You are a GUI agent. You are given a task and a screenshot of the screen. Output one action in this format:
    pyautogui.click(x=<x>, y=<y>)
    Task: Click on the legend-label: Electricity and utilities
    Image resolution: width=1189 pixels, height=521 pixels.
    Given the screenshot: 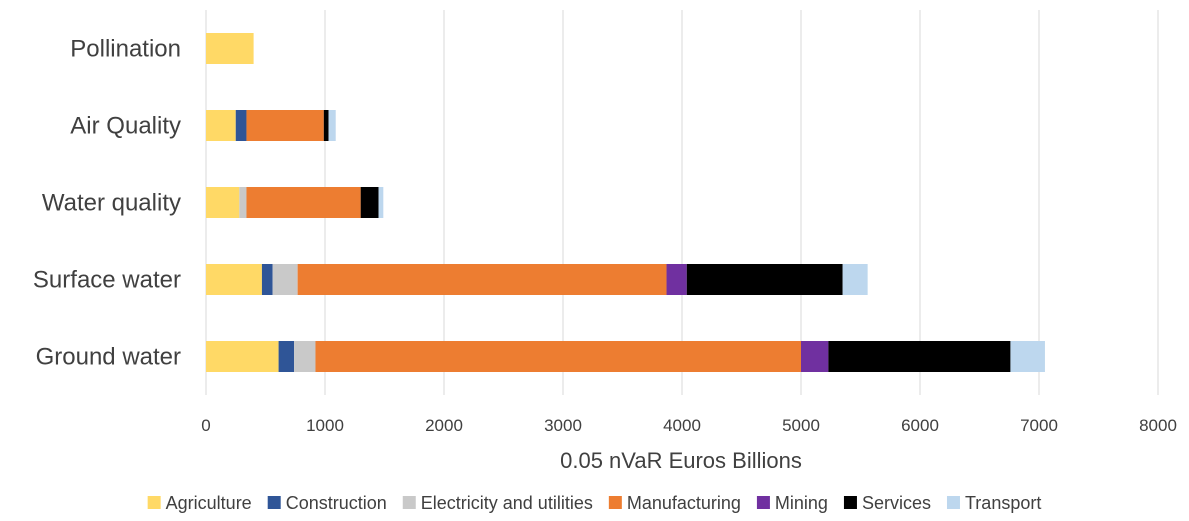 What is the action you would take?
    pyautogui.click(x=507, y=503)
    